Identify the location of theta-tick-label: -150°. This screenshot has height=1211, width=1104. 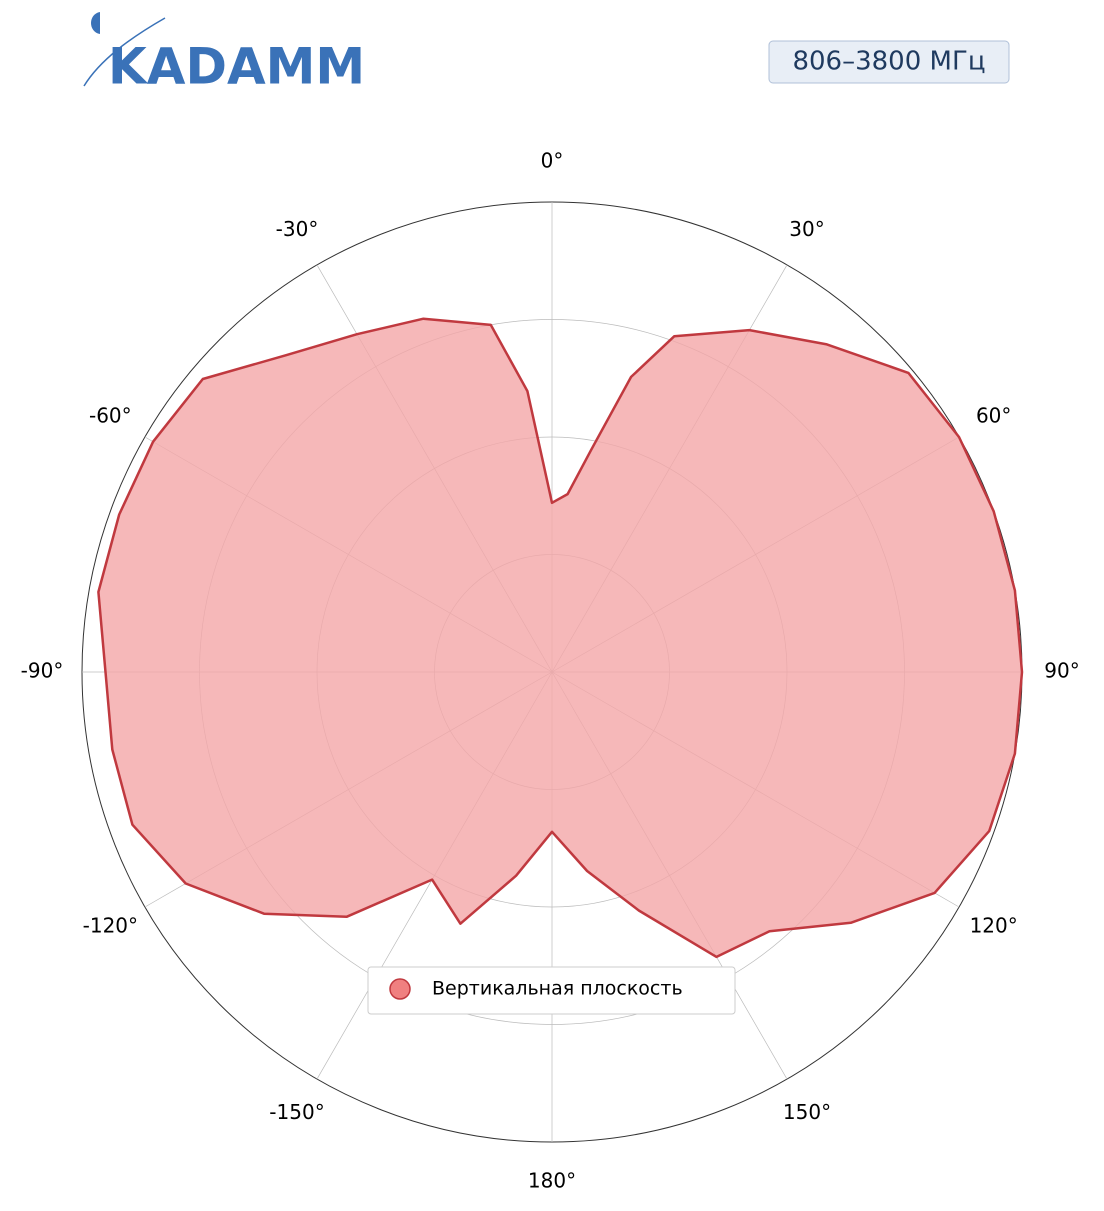
(296, 1112).